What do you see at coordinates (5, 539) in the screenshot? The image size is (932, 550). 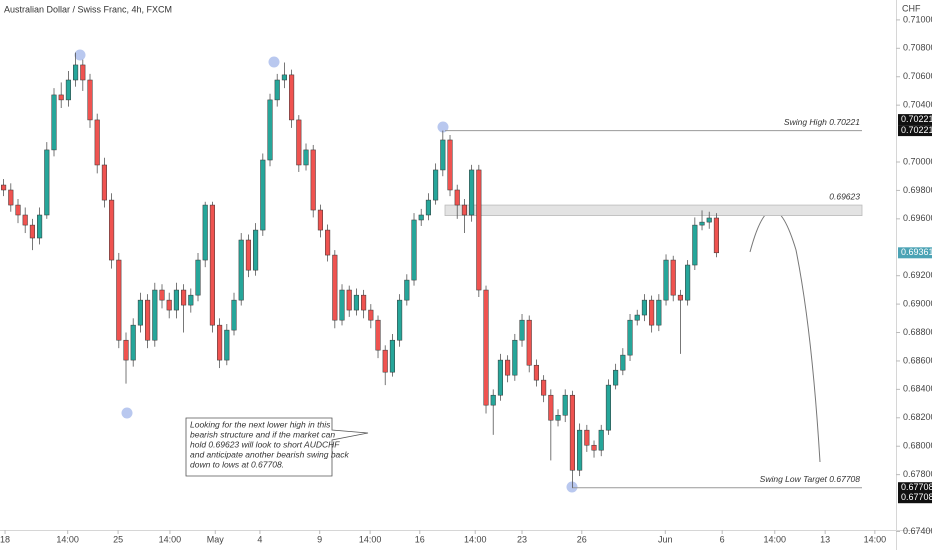 I see `x-tick-label: 18` at bounding box center [5, 539].